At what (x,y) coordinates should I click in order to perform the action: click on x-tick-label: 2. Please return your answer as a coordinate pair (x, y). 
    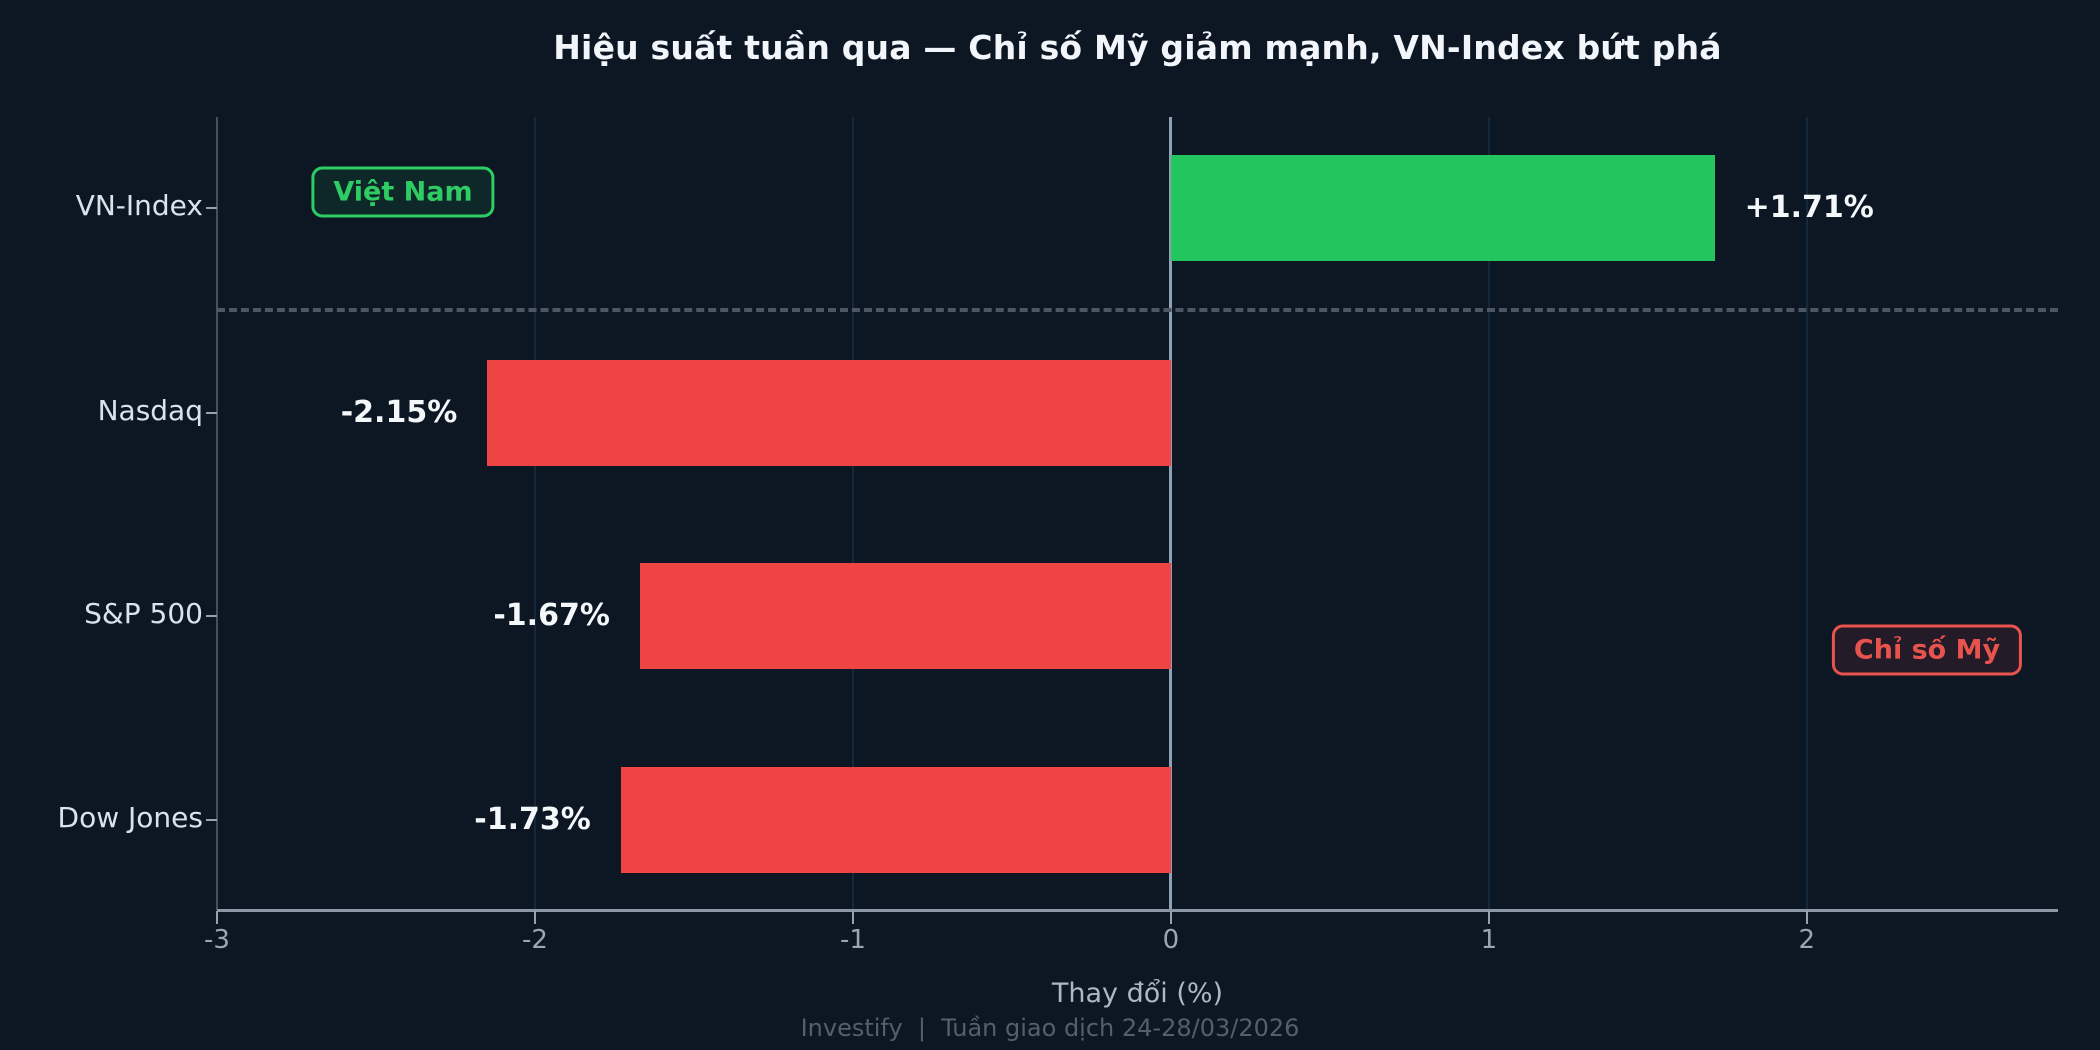
    Looking at the image, I should click on (1807, 940).